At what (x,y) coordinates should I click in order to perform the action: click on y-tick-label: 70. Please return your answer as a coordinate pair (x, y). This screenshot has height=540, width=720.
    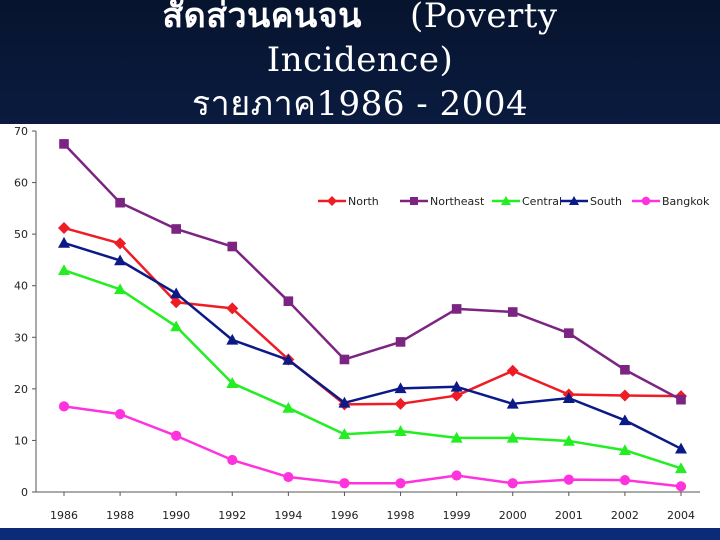
    Looking at the image, I should click on (21, 131).